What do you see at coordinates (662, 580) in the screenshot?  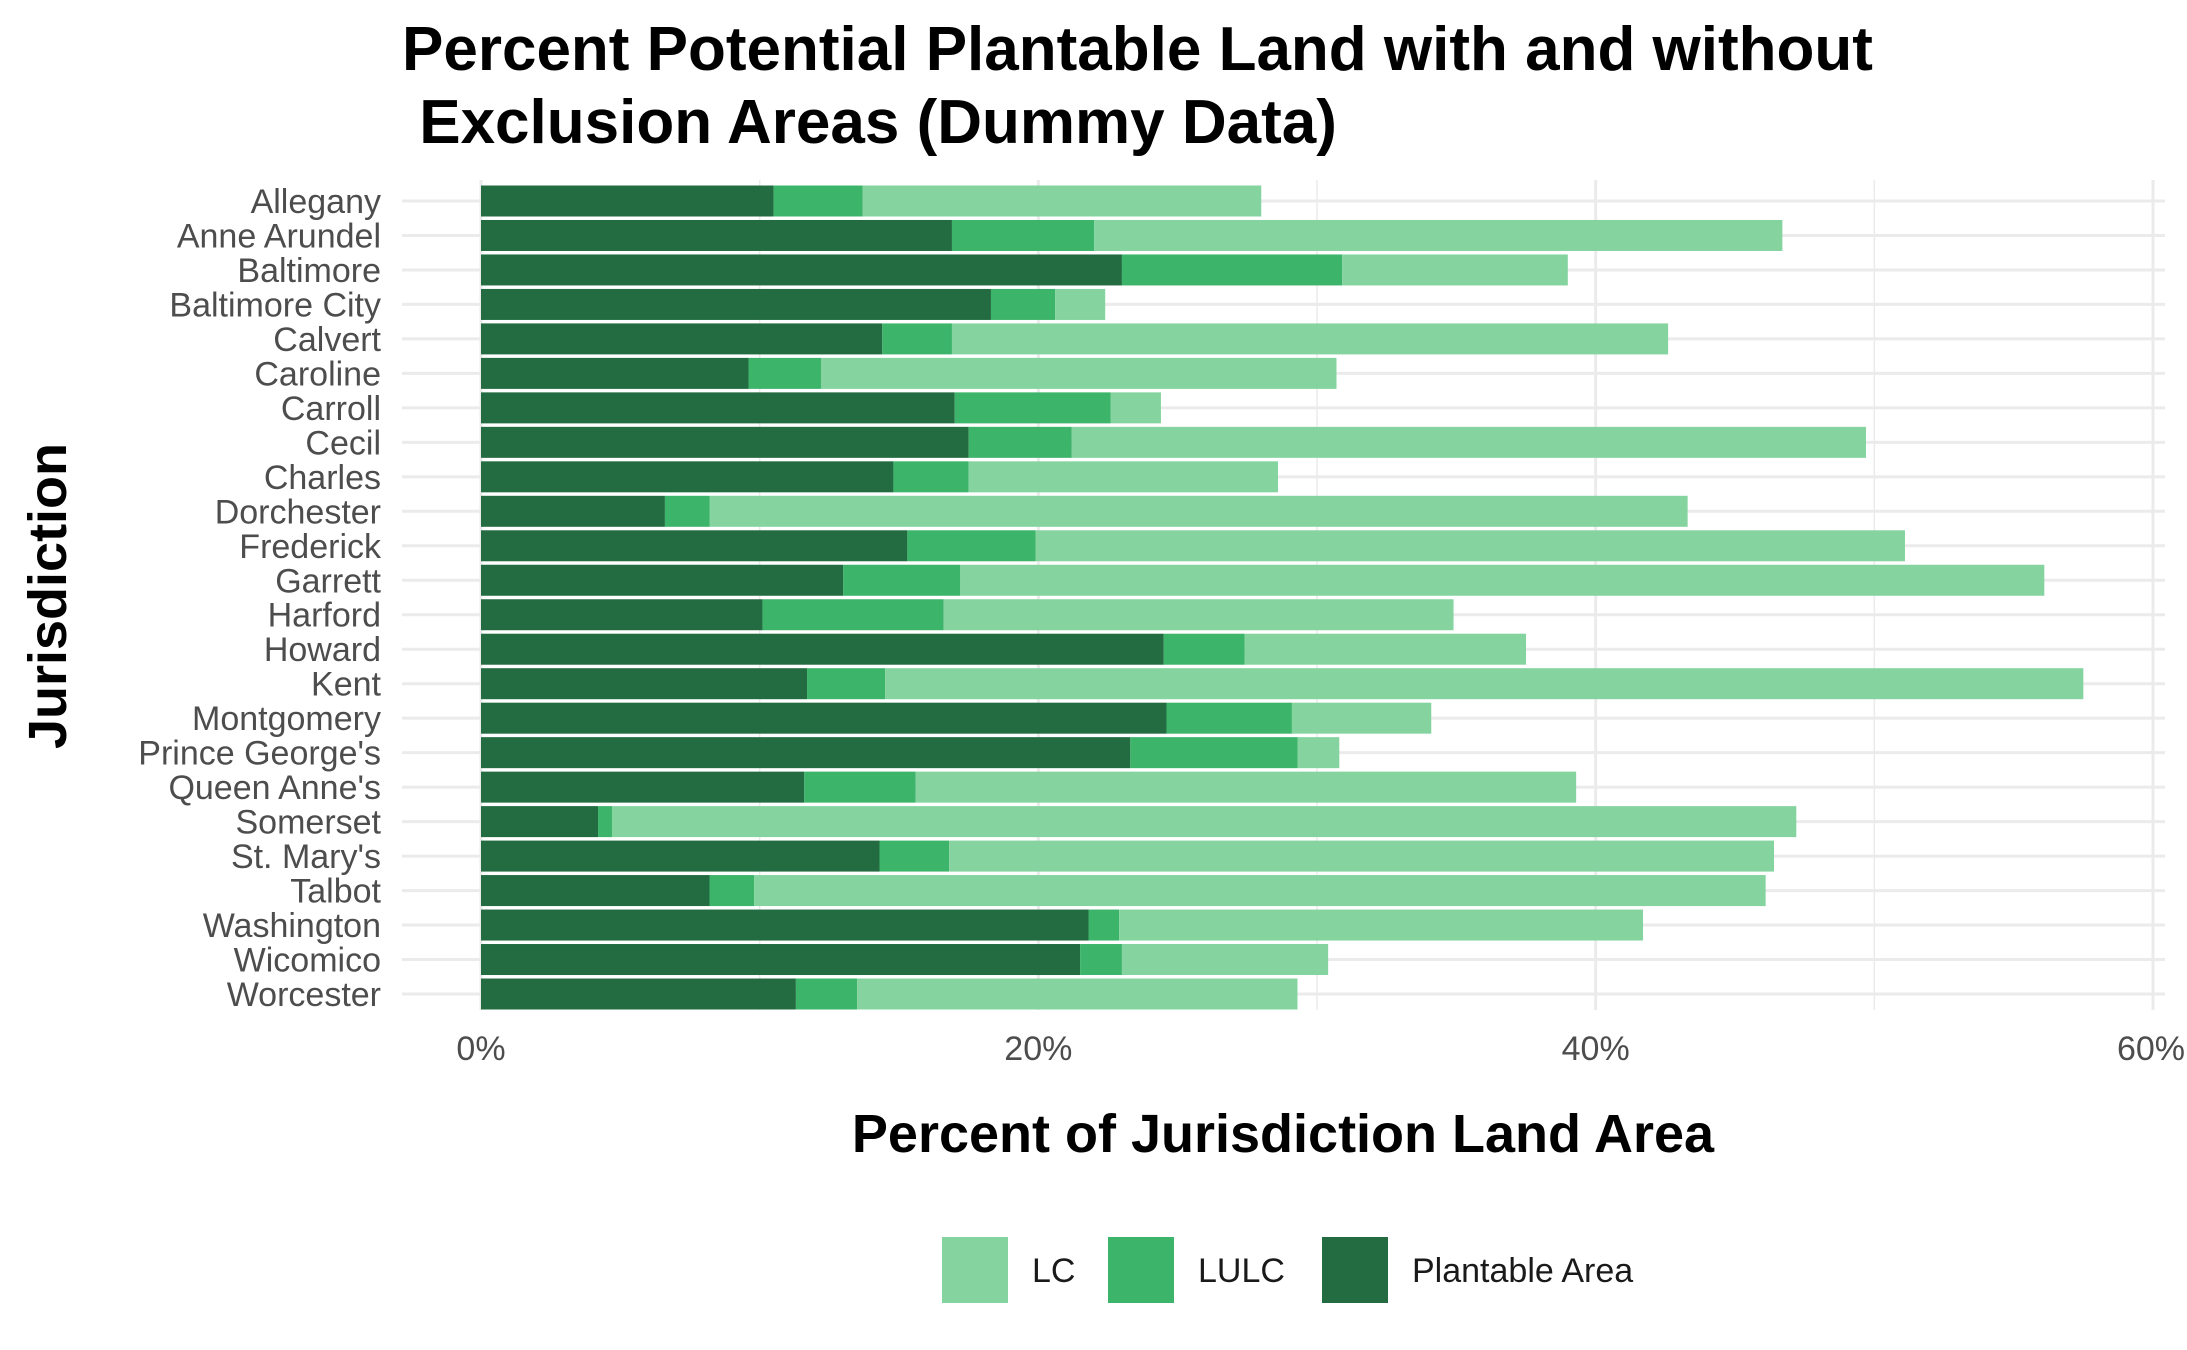 I see `bar-garrett-plantable-area` at bounding box center [662, 580].